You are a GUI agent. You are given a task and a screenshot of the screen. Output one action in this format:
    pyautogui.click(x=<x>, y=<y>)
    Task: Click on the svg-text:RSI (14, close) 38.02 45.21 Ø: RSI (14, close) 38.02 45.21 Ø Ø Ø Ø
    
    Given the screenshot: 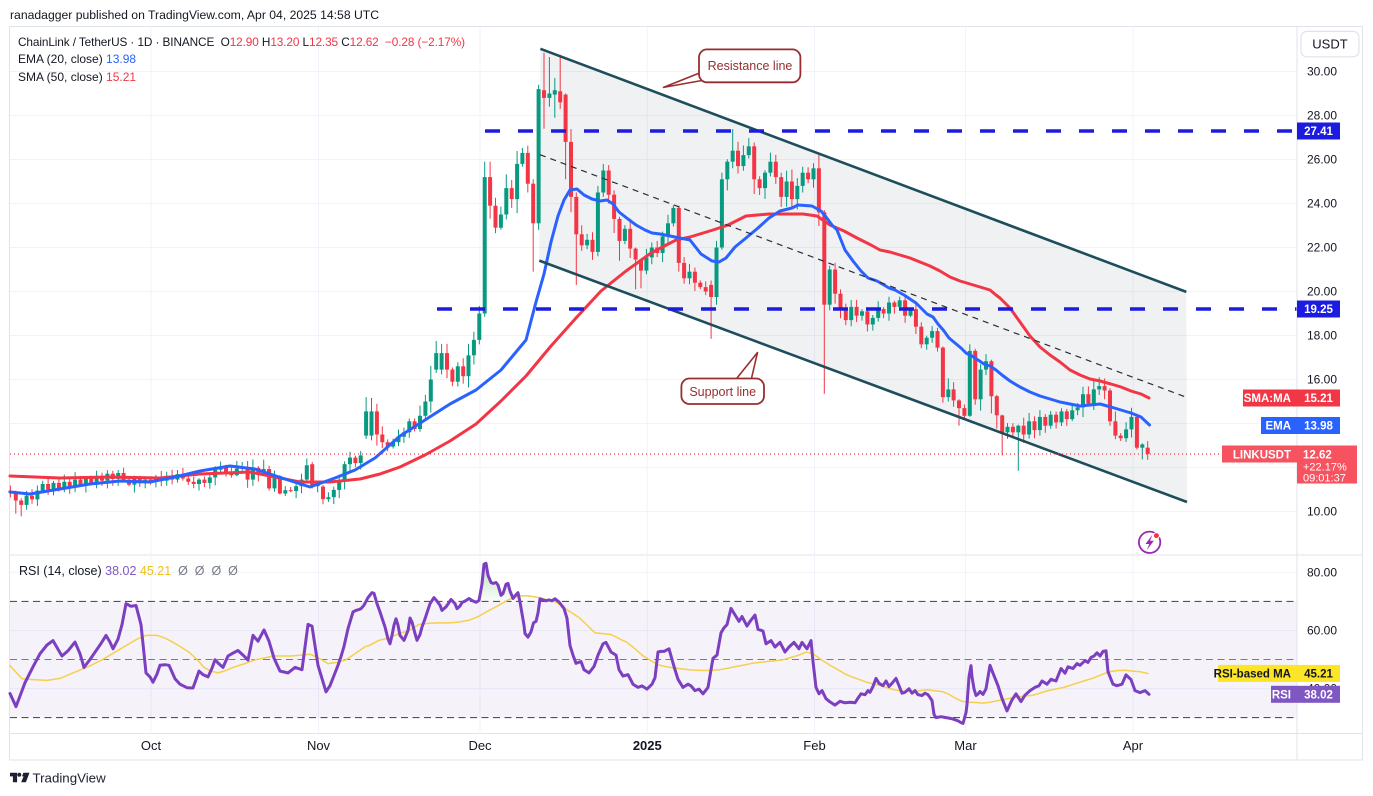 What is the action you would take?
    pyautogui.click(x=128, y=571)
    